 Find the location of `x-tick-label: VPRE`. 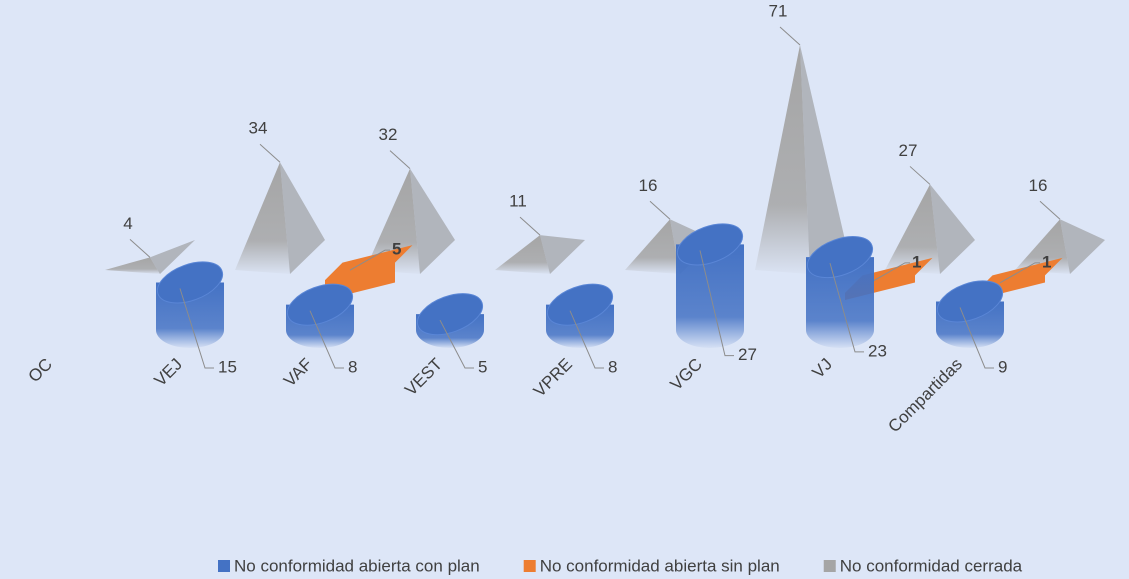

x-tick-label: VPRE is located at coordinates (553, 378).